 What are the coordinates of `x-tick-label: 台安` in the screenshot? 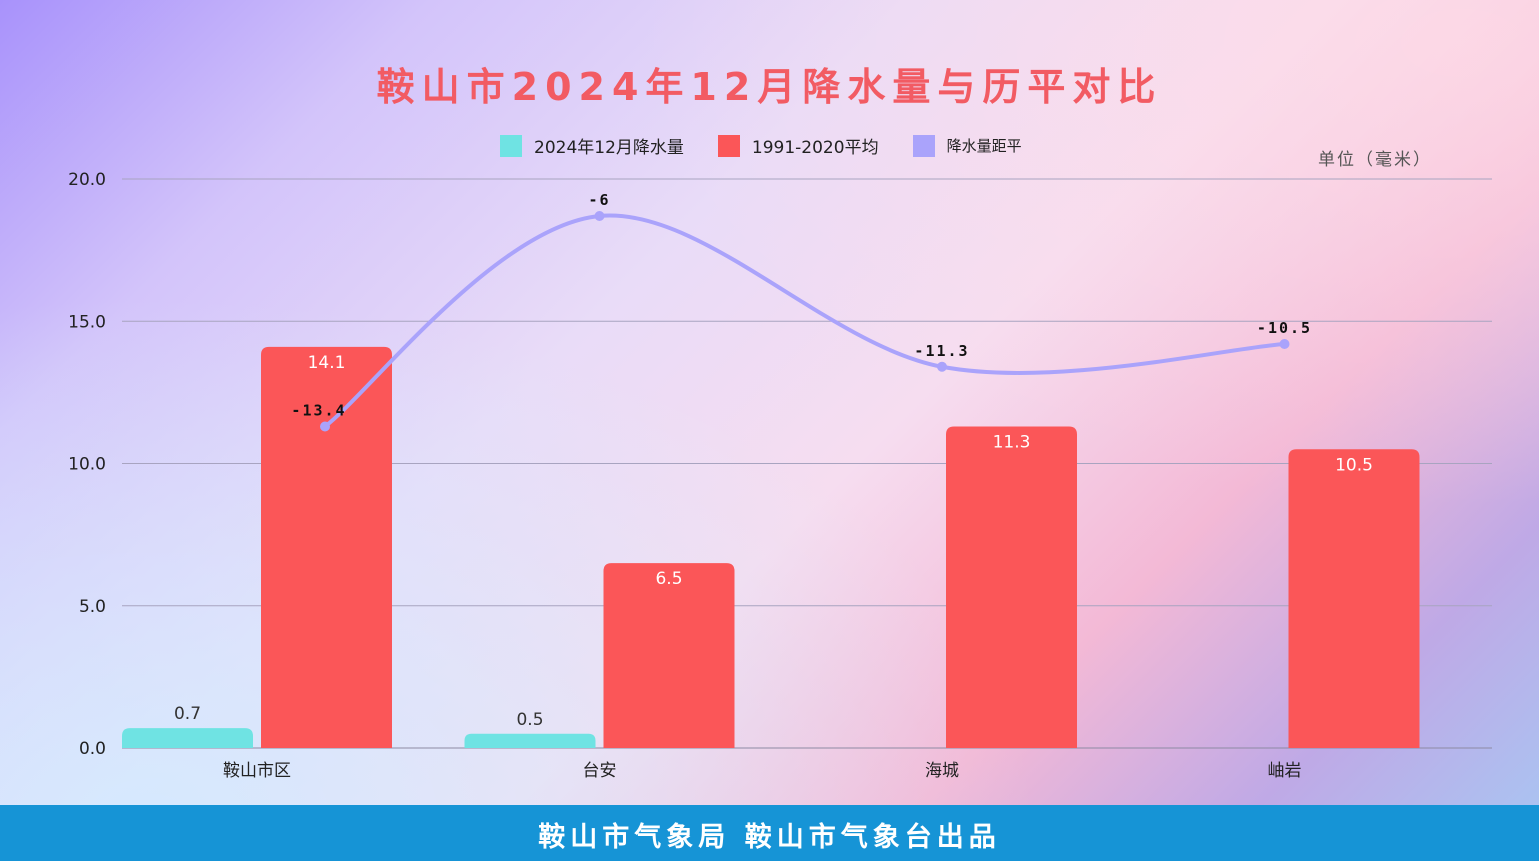 It's located at (600, 771).